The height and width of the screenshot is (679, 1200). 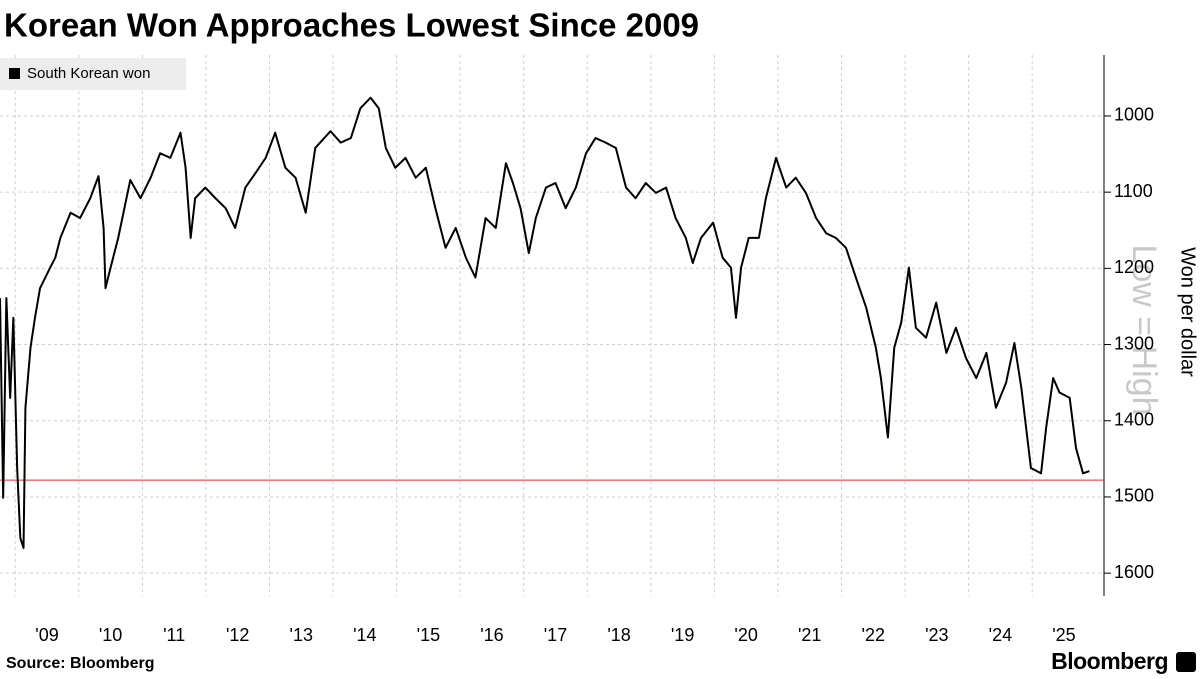 What do you see at coordinates (1109, 661) in the screenshot?
I see `brand: Bloomberg` at bounding box center [1109, 661].